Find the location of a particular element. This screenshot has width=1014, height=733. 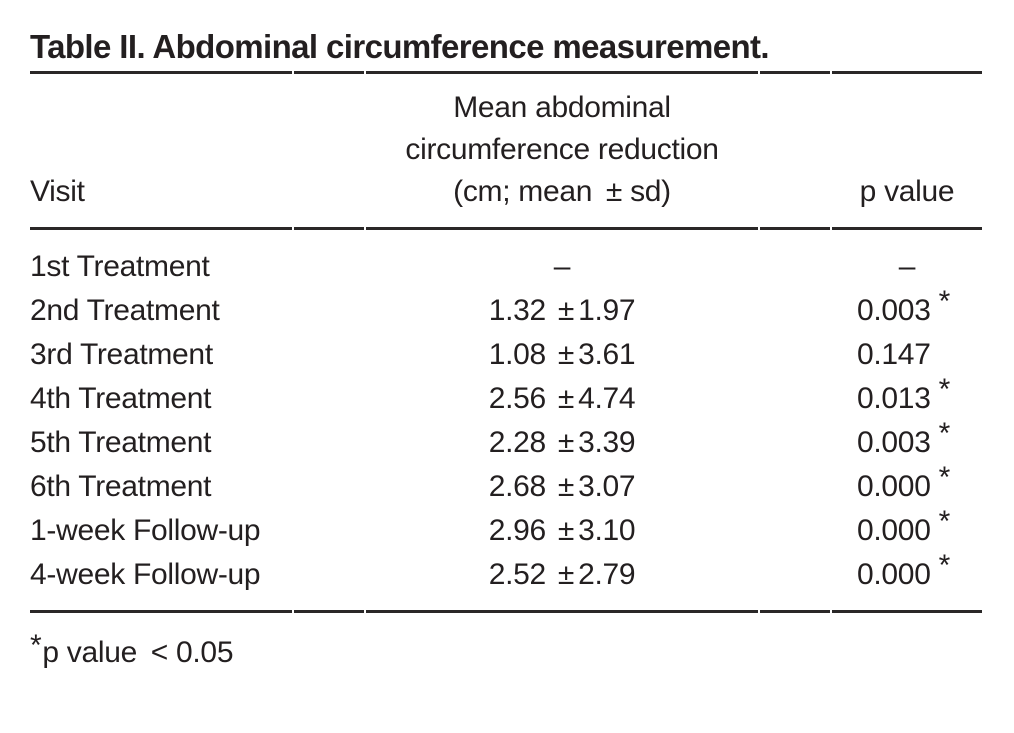

p-value-dash: – is located at coordinates (907, 266).